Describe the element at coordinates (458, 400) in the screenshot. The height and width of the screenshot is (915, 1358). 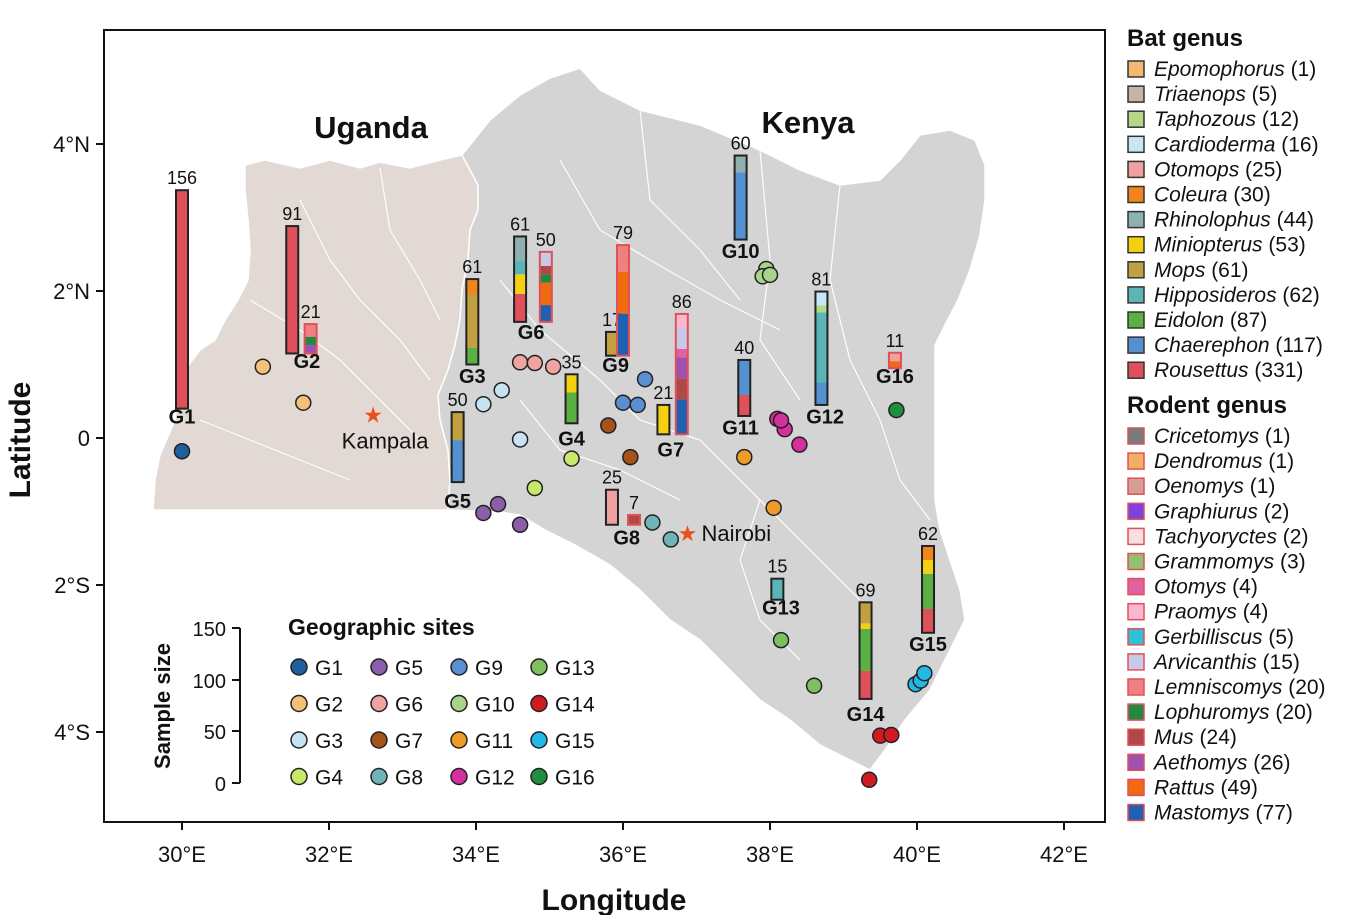
I see `bar-count-label: 50` at that location.